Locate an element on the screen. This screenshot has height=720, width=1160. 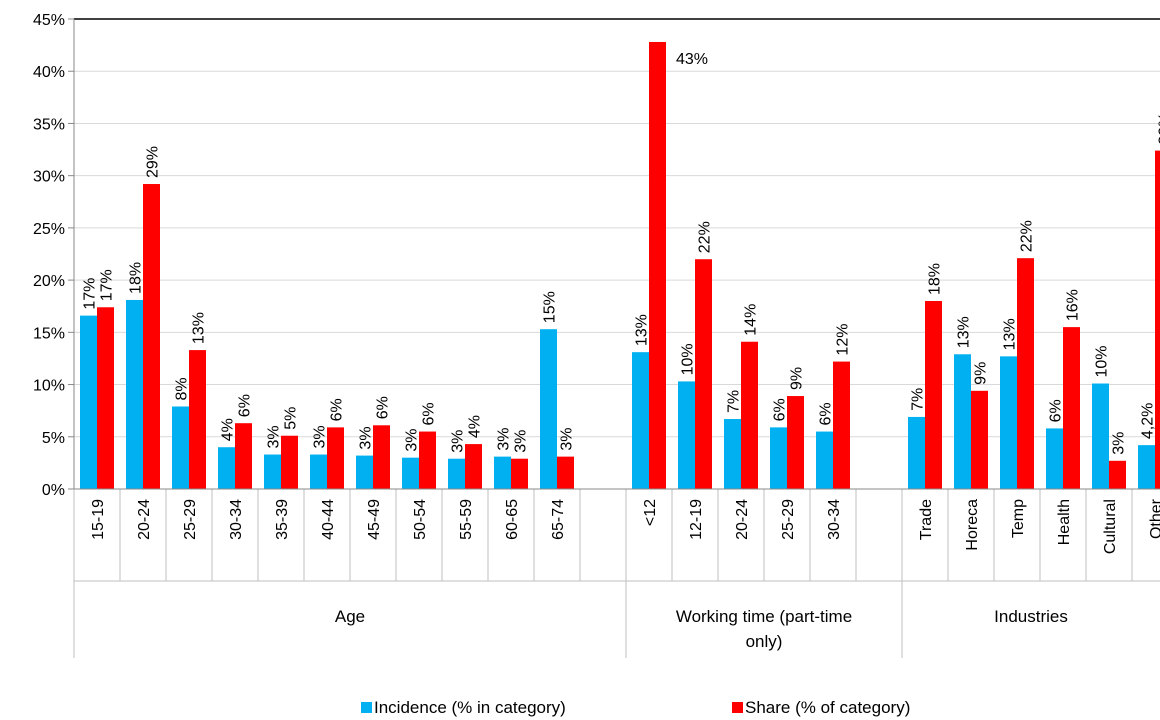
data-label-incidence: 8% is located at coordinates (182, 388).